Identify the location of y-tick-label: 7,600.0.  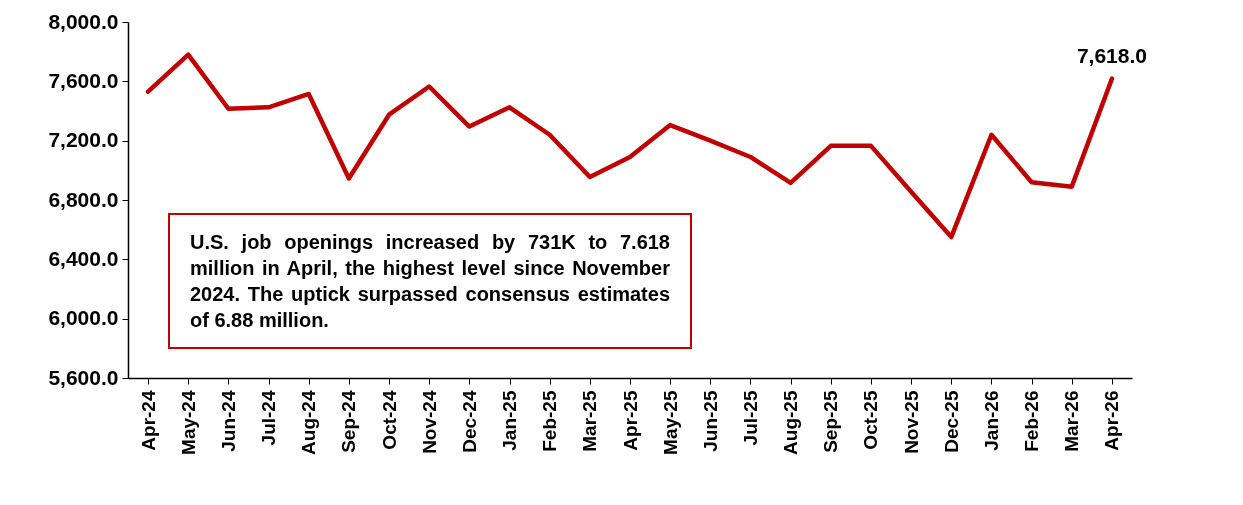
(83, 80).